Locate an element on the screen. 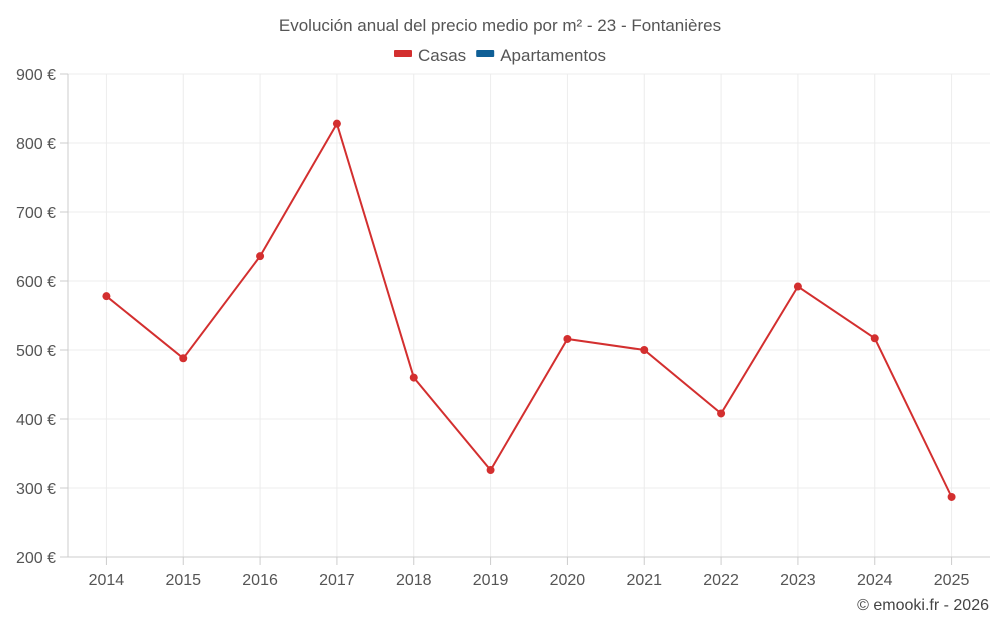  legend-item-casas: Casas is located at coordinates (430, 55).